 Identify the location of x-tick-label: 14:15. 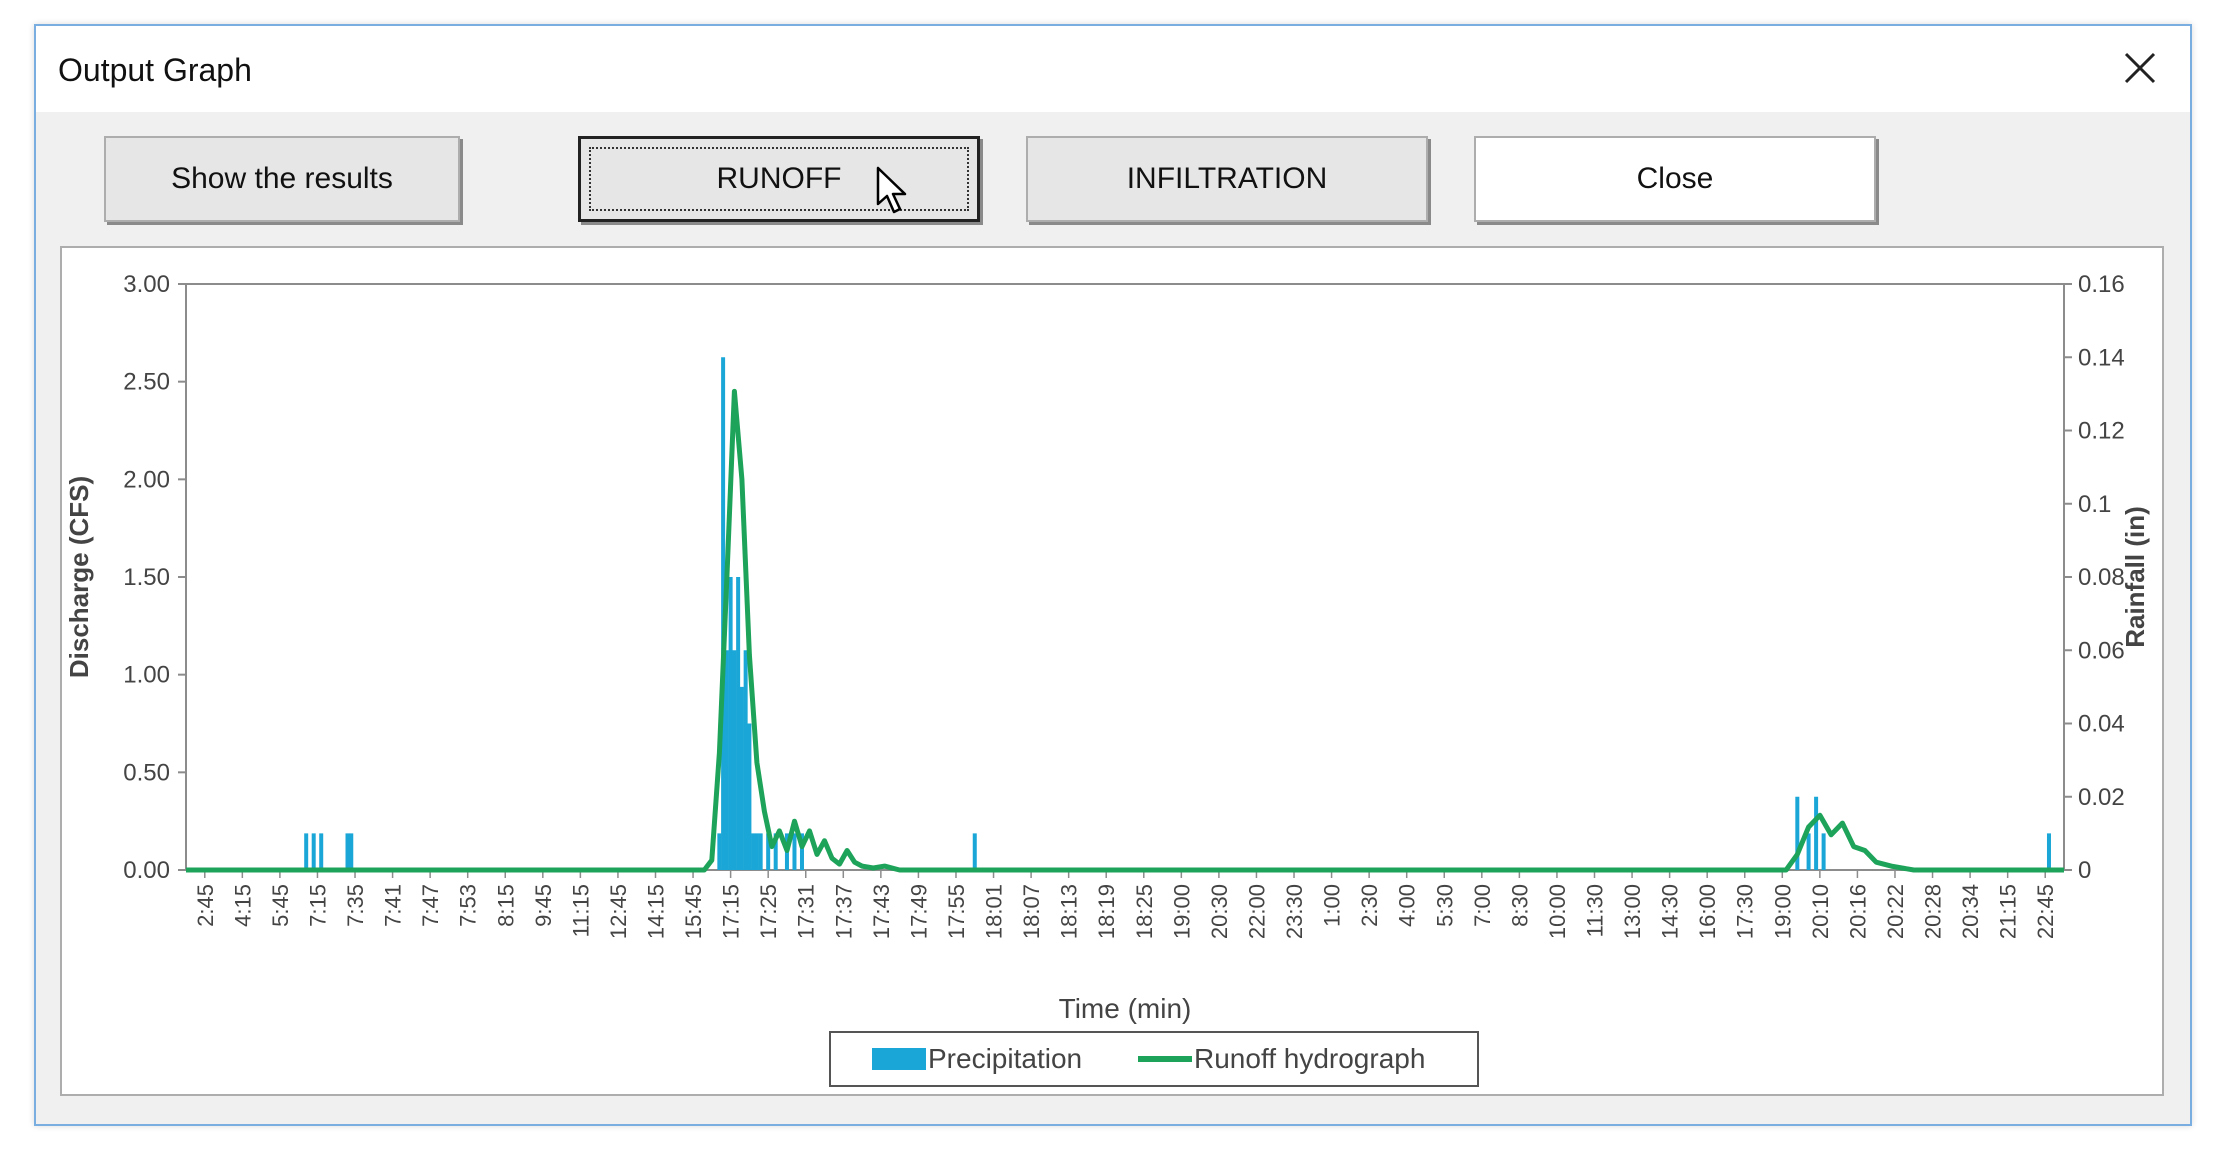
(656, 911).